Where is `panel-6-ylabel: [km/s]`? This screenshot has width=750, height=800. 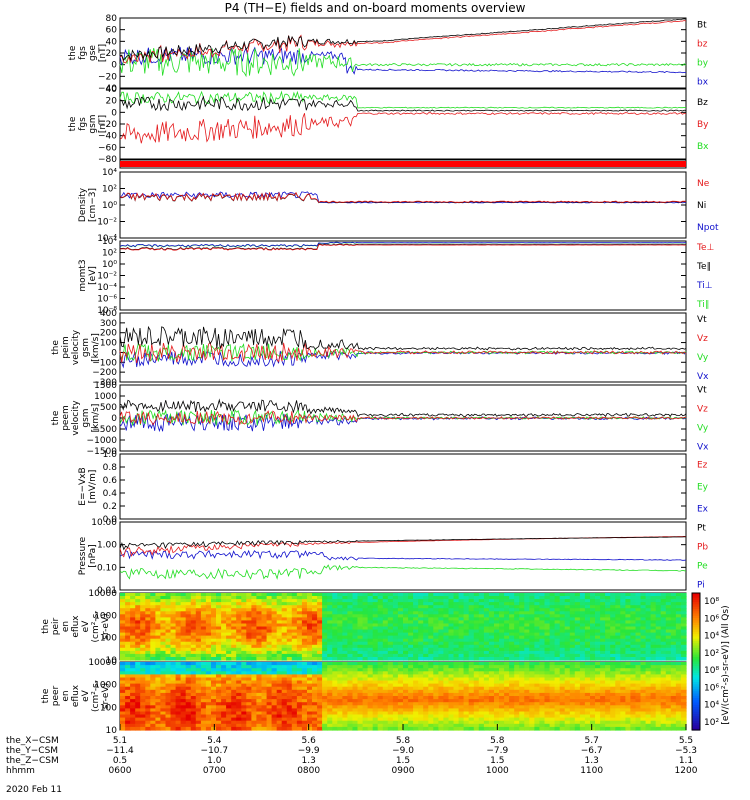 panel-6-ylabel: [km/s] is located at coordinates (96, 418).